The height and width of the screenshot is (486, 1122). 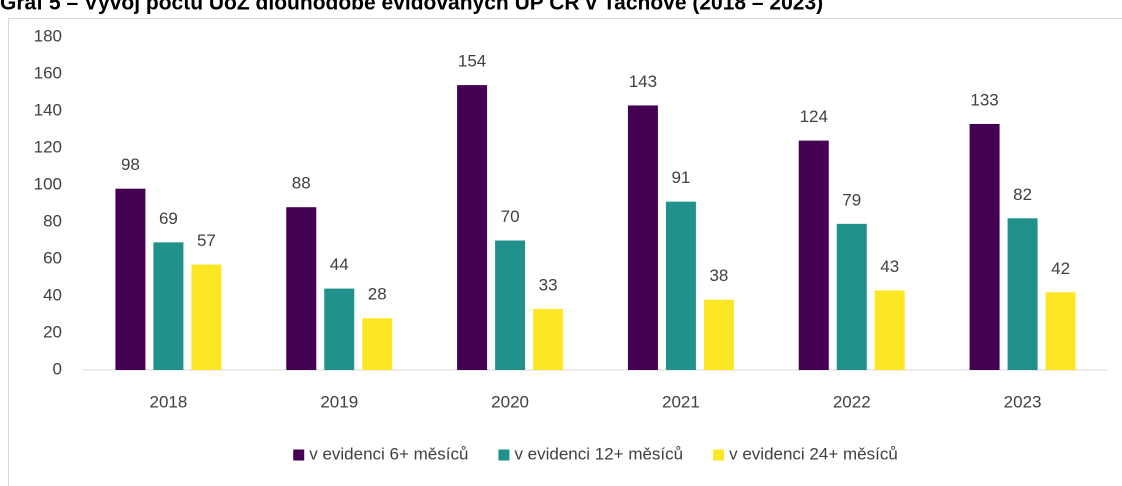 I want to click on data-label: 43, so click(x=889, y=266).